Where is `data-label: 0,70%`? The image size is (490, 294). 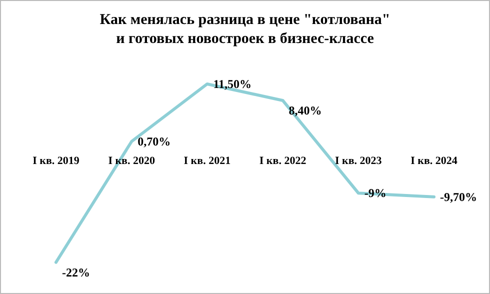 data-label: 0,70% is located at coordinates (154, 141).